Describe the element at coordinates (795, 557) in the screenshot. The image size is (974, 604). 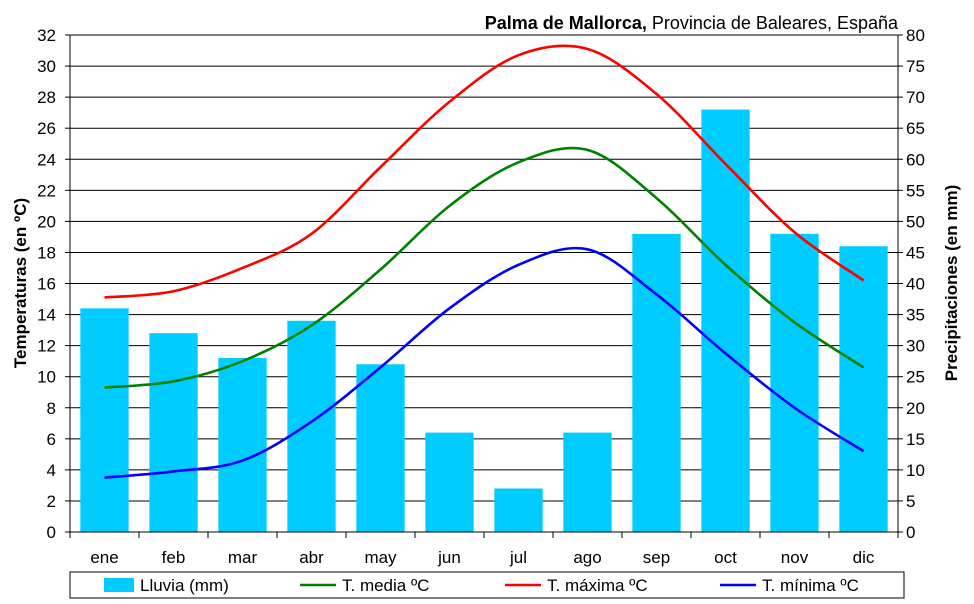
I see `x-tick-label-nov: nov` at that location.